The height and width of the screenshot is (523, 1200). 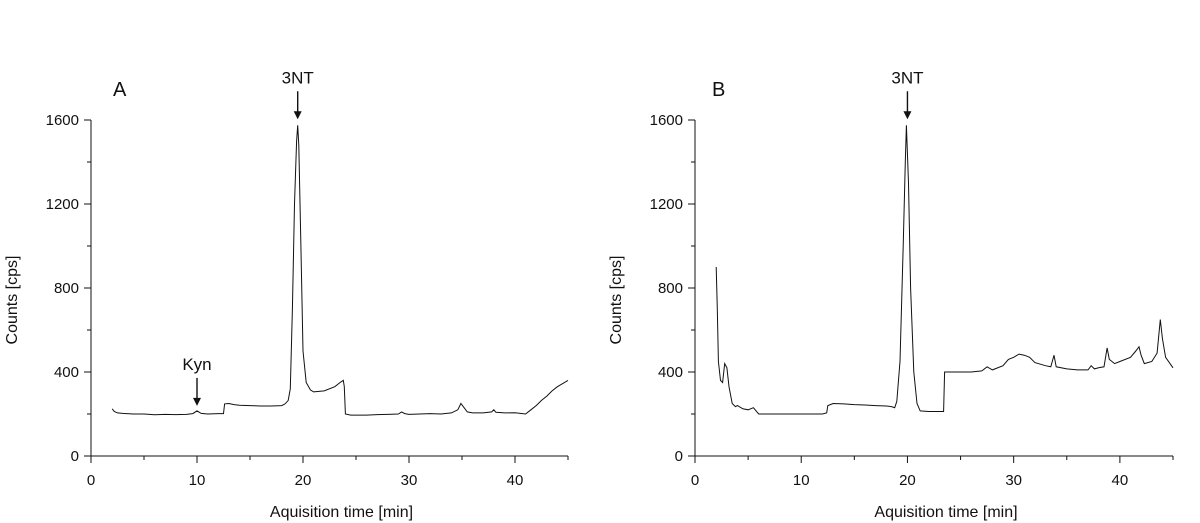 I want to click on panel-b-letter: B, so click(x=718, y=90).